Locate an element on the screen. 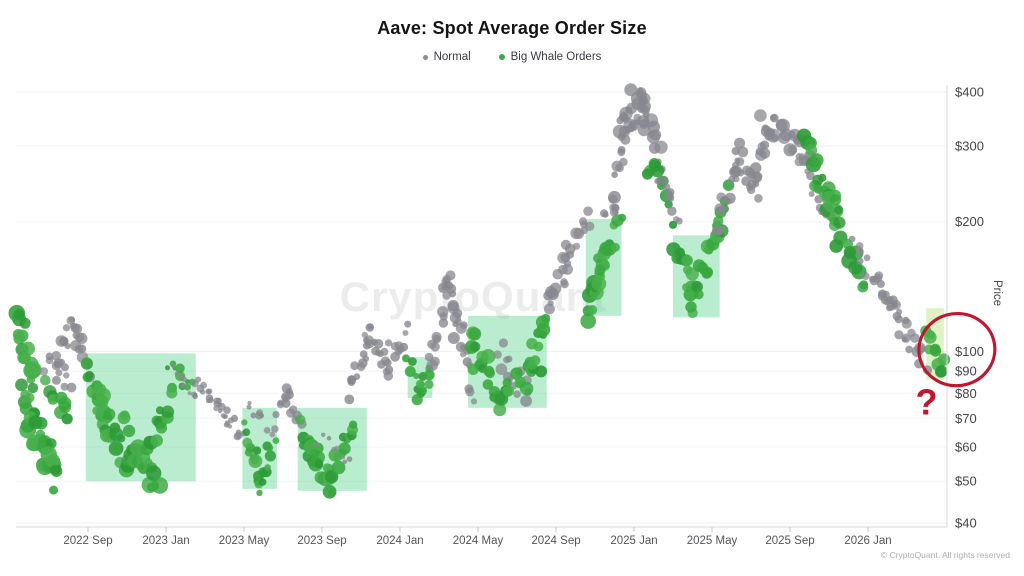 Image resolution: width=1024 pixels, height=576 pixels. x-tick-label: 2024 Sep is located at coordinates (555, 541).